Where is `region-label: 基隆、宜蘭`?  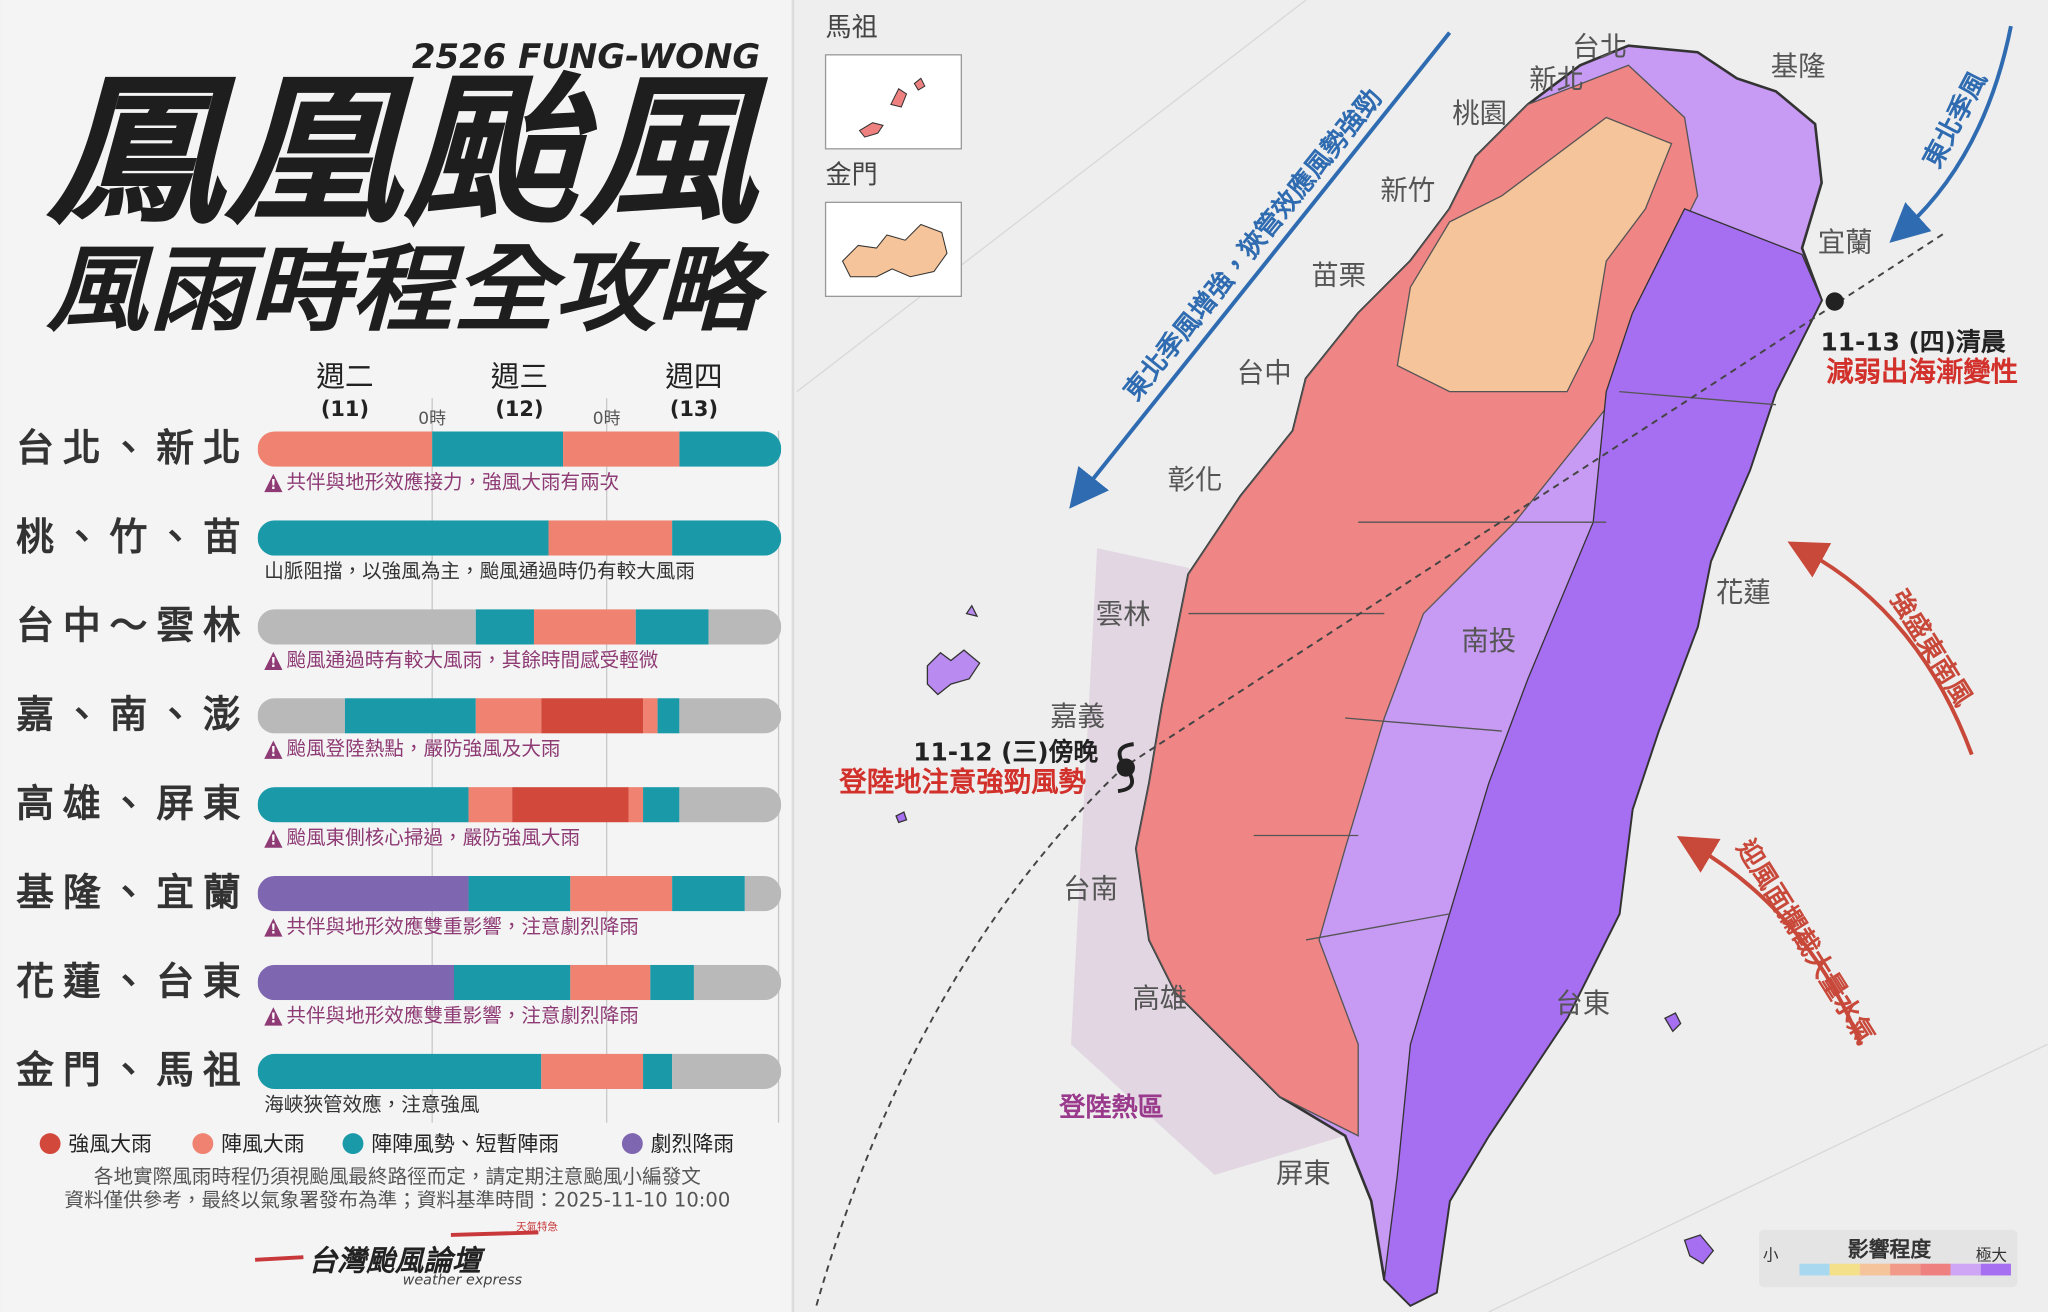
region-label: 基隆、宜蘭 is located at coordinates (128, 892).